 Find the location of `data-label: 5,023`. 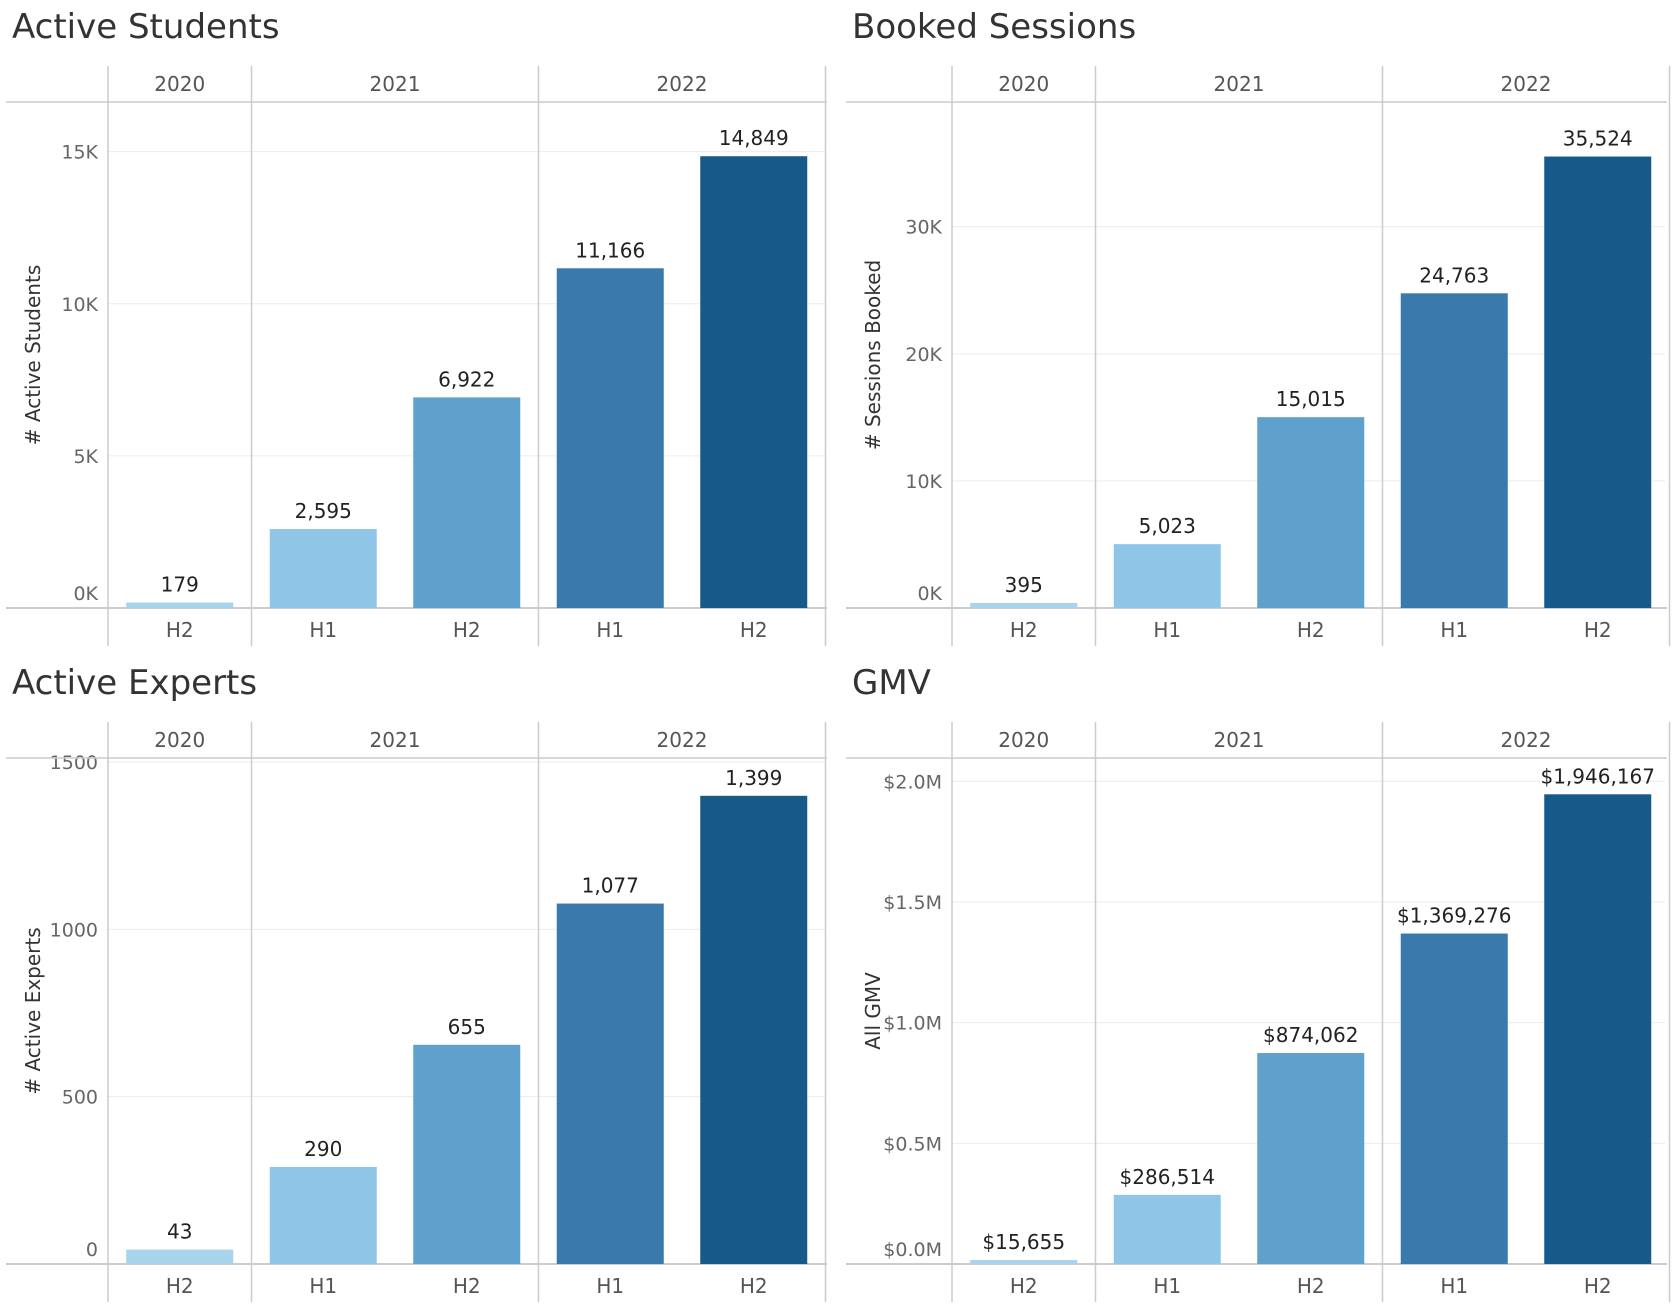

data-label: 5,023 is located at coordinates (1167, 526).